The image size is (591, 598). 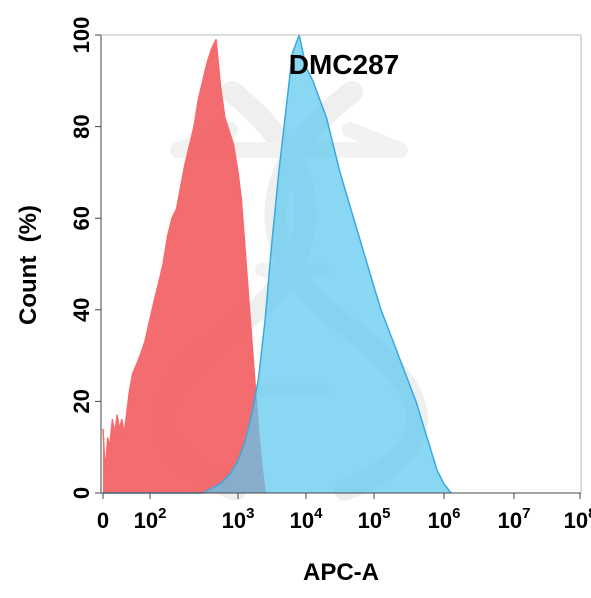 I want to click on x-tick-label: 10³, so click(x=238, y=519).